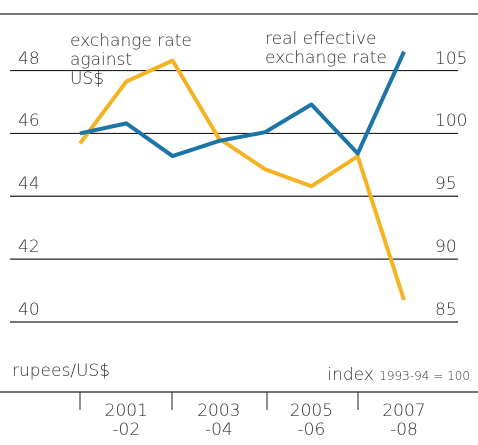 This screenshot has height=445, width=478. What do you see at coordinates (219, 420) in the screenshot?
I see `x-tick-label: 2003 -04` at bounding box center [219, 420].